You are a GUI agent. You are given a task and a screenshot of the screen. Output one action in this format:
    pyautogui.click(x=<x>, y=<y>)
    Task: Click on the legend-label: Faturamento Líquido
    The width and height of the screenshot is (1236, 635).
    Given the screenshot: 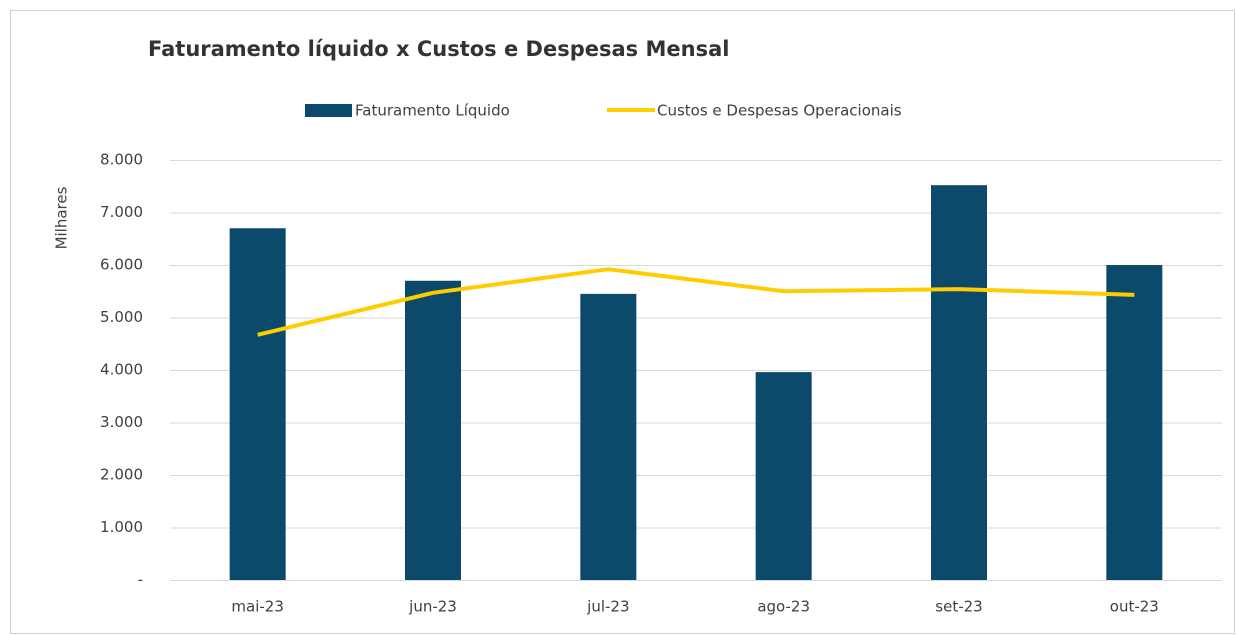 What is the action you would take?
    pyautogui.click(x=432, y=111)
    